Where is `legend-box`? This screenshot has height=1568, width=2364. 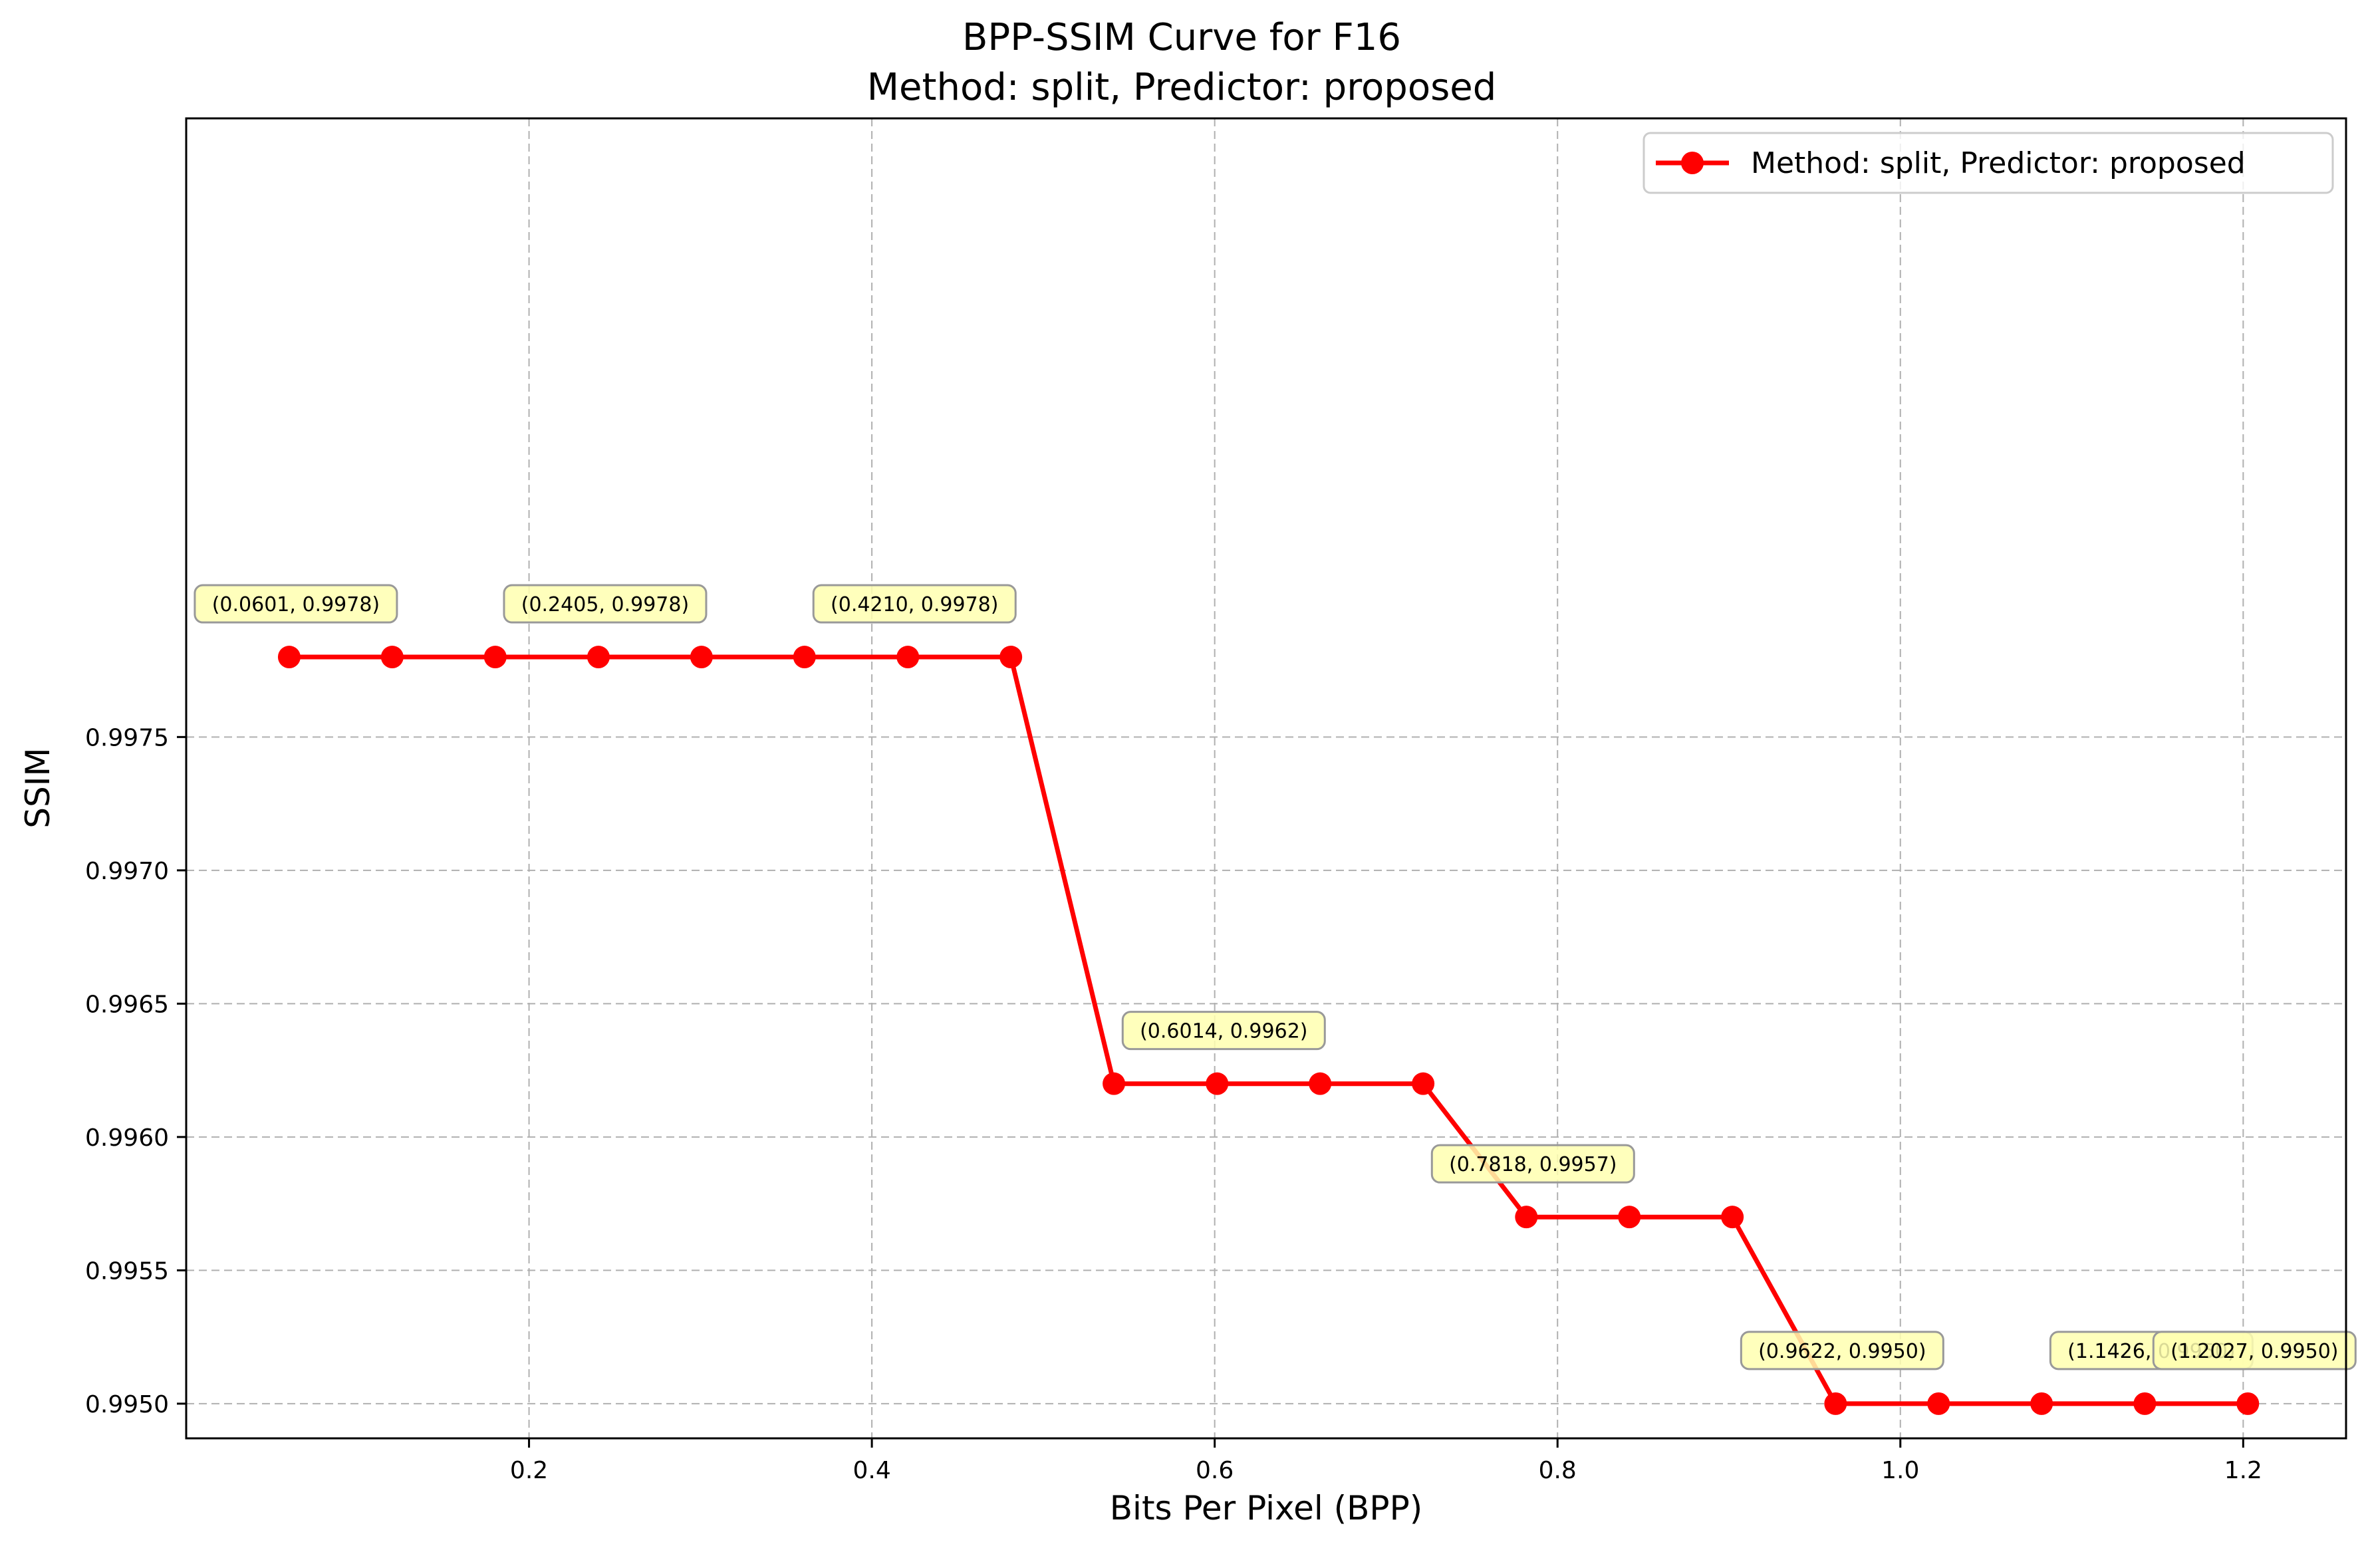
legend-box is located at coordinates (1988, 163).